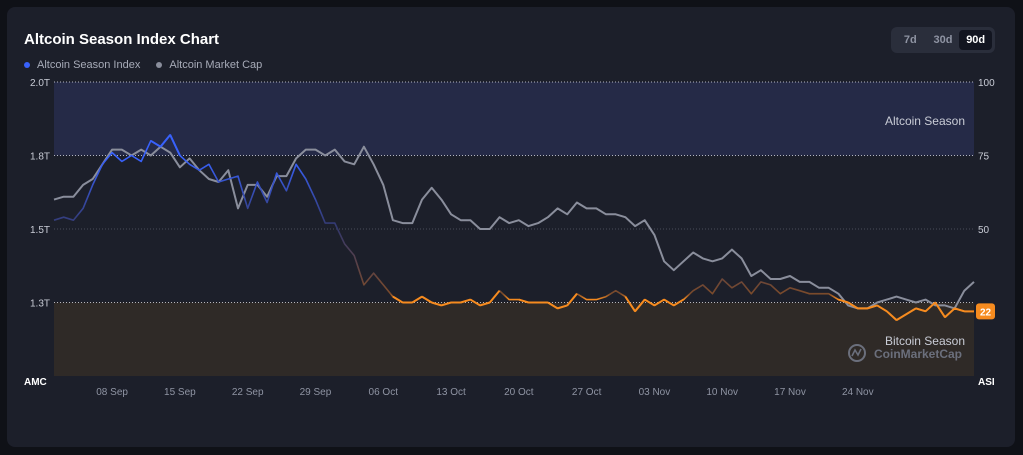 The image size is (1023, 455). Describe the element at coordinates (918, 354) in the screenshot. I see `watermark-text: CoinMarketCap` at that location.